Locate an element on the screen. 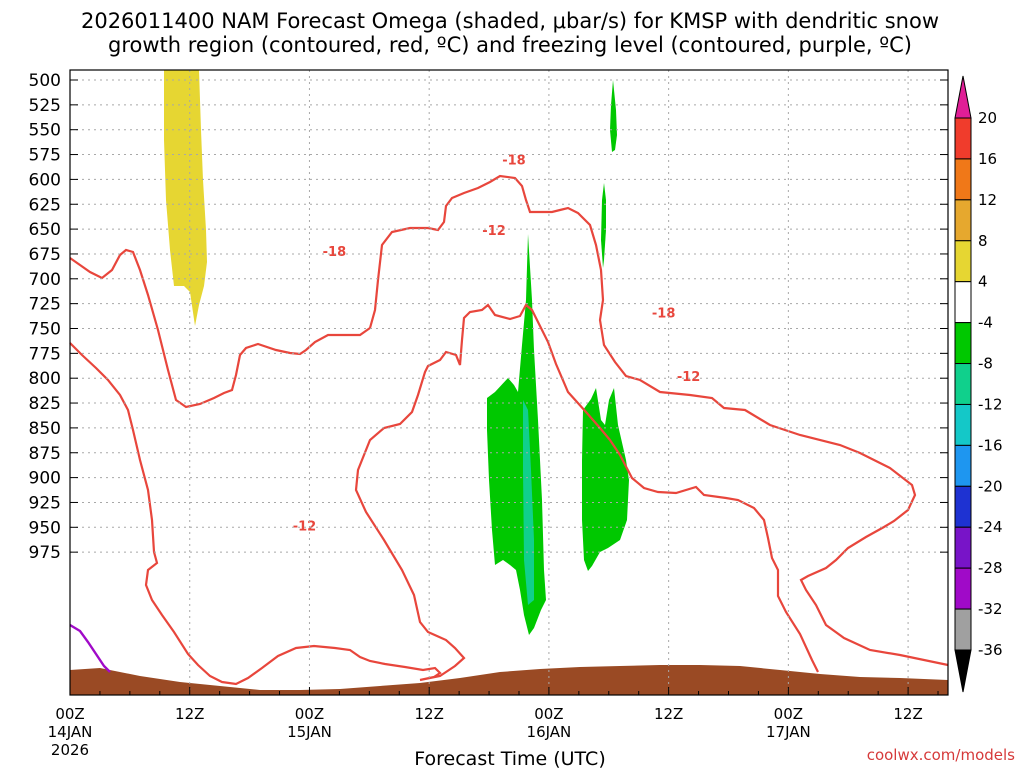 This screenshot has width=1024, height=768. y-tick-label: 675 is located at coordinates (45, 255).